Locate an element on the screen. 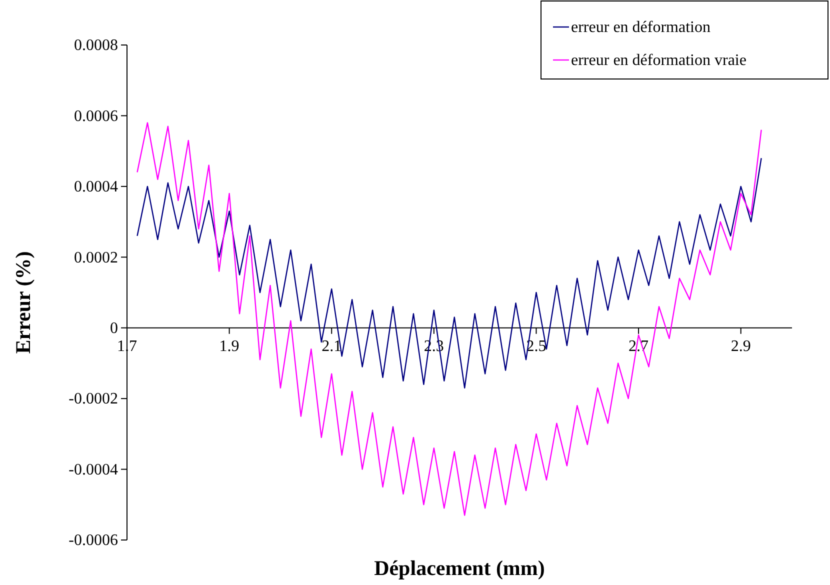 The image size is (830, 585). y-tick-label: -0.0006 is located at coordinates (93, 541).